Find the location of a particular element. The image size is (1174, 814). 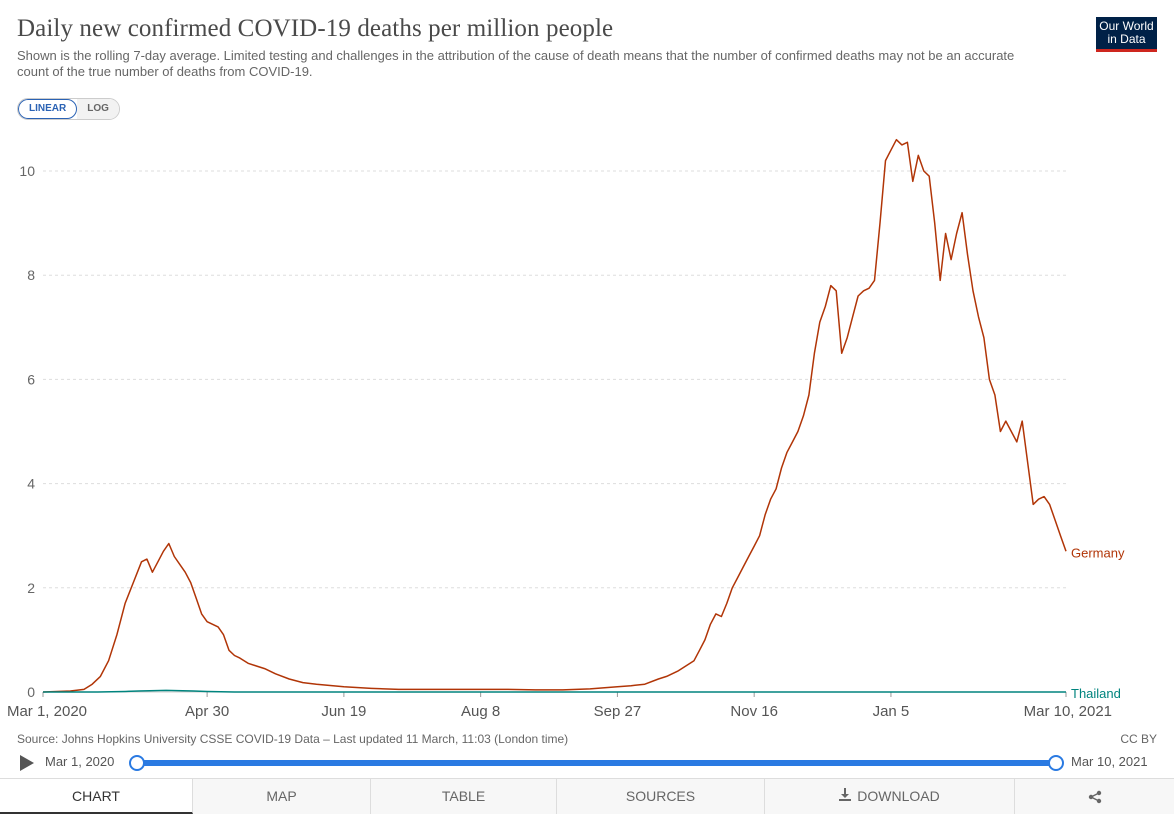

x-tick-label: Mar 10, 2021 is located at coordinates (1068, 711).